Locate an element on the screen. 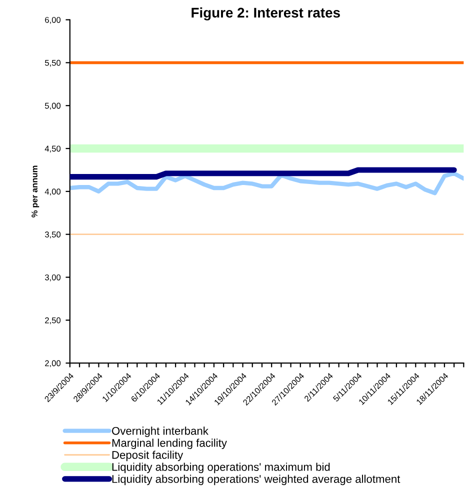 The image size is (466, 494). y-tick-label: 4,50 is located at coordinates (52, 149).